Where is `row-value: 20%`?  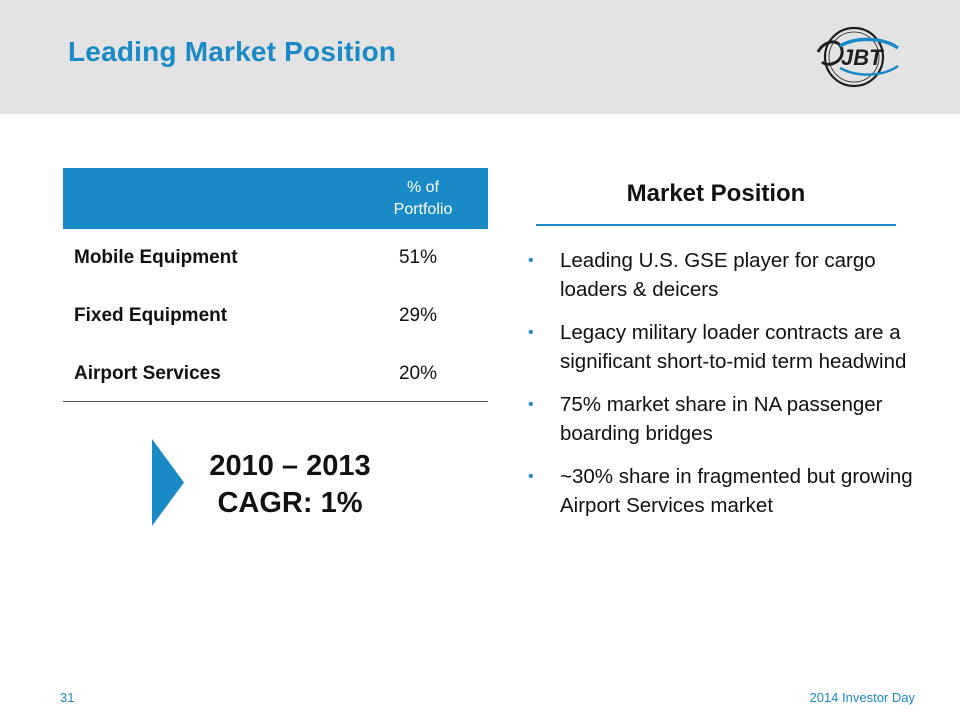 row-value: 20% is located at coordinates (418, 373).